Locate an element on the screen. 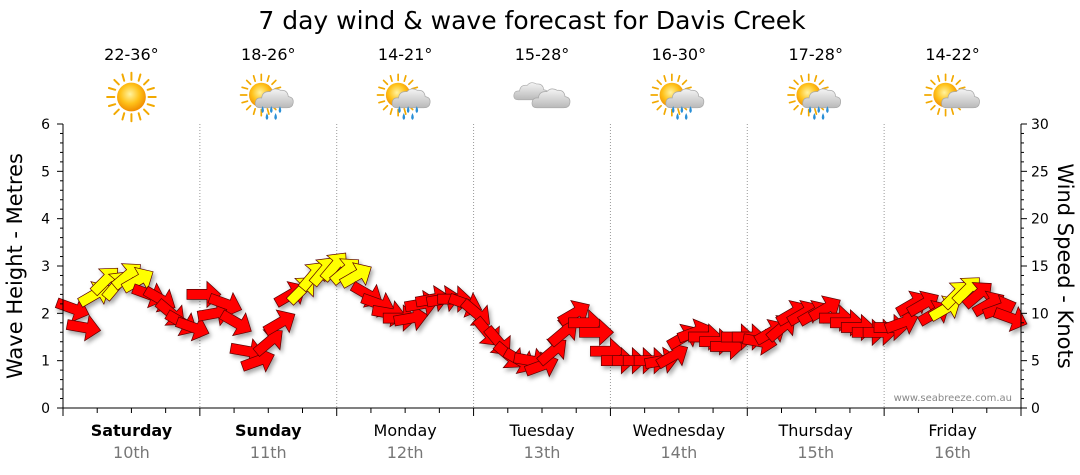 The image size is (1080, 475). temperature-range-label: 14-21° is located at coordinates (405, 54).